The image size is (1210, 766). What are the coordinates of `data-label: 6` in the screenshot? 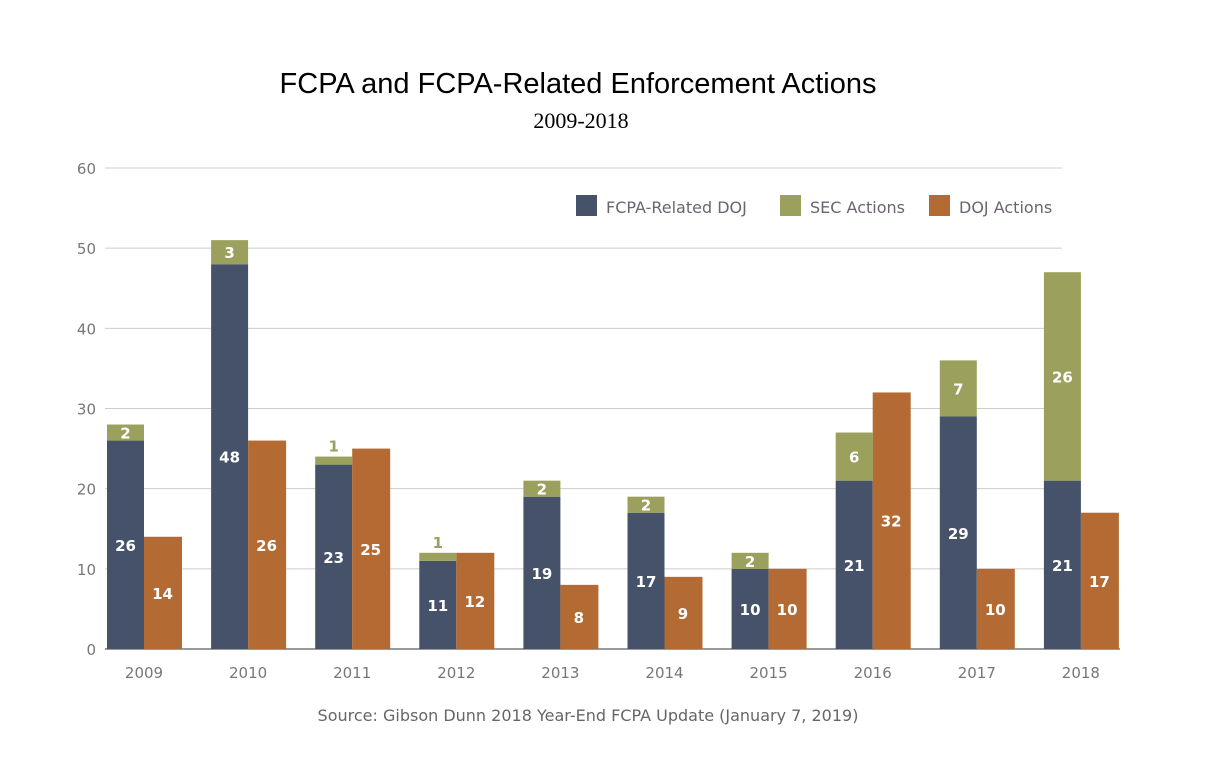 It's located at (854, 458).